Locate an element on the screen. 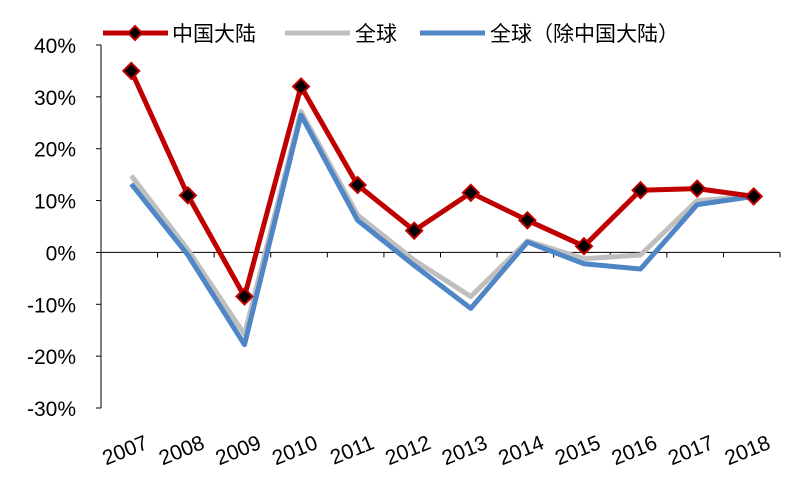  y-tick-label: 30% is located at coordinates (55, 98).